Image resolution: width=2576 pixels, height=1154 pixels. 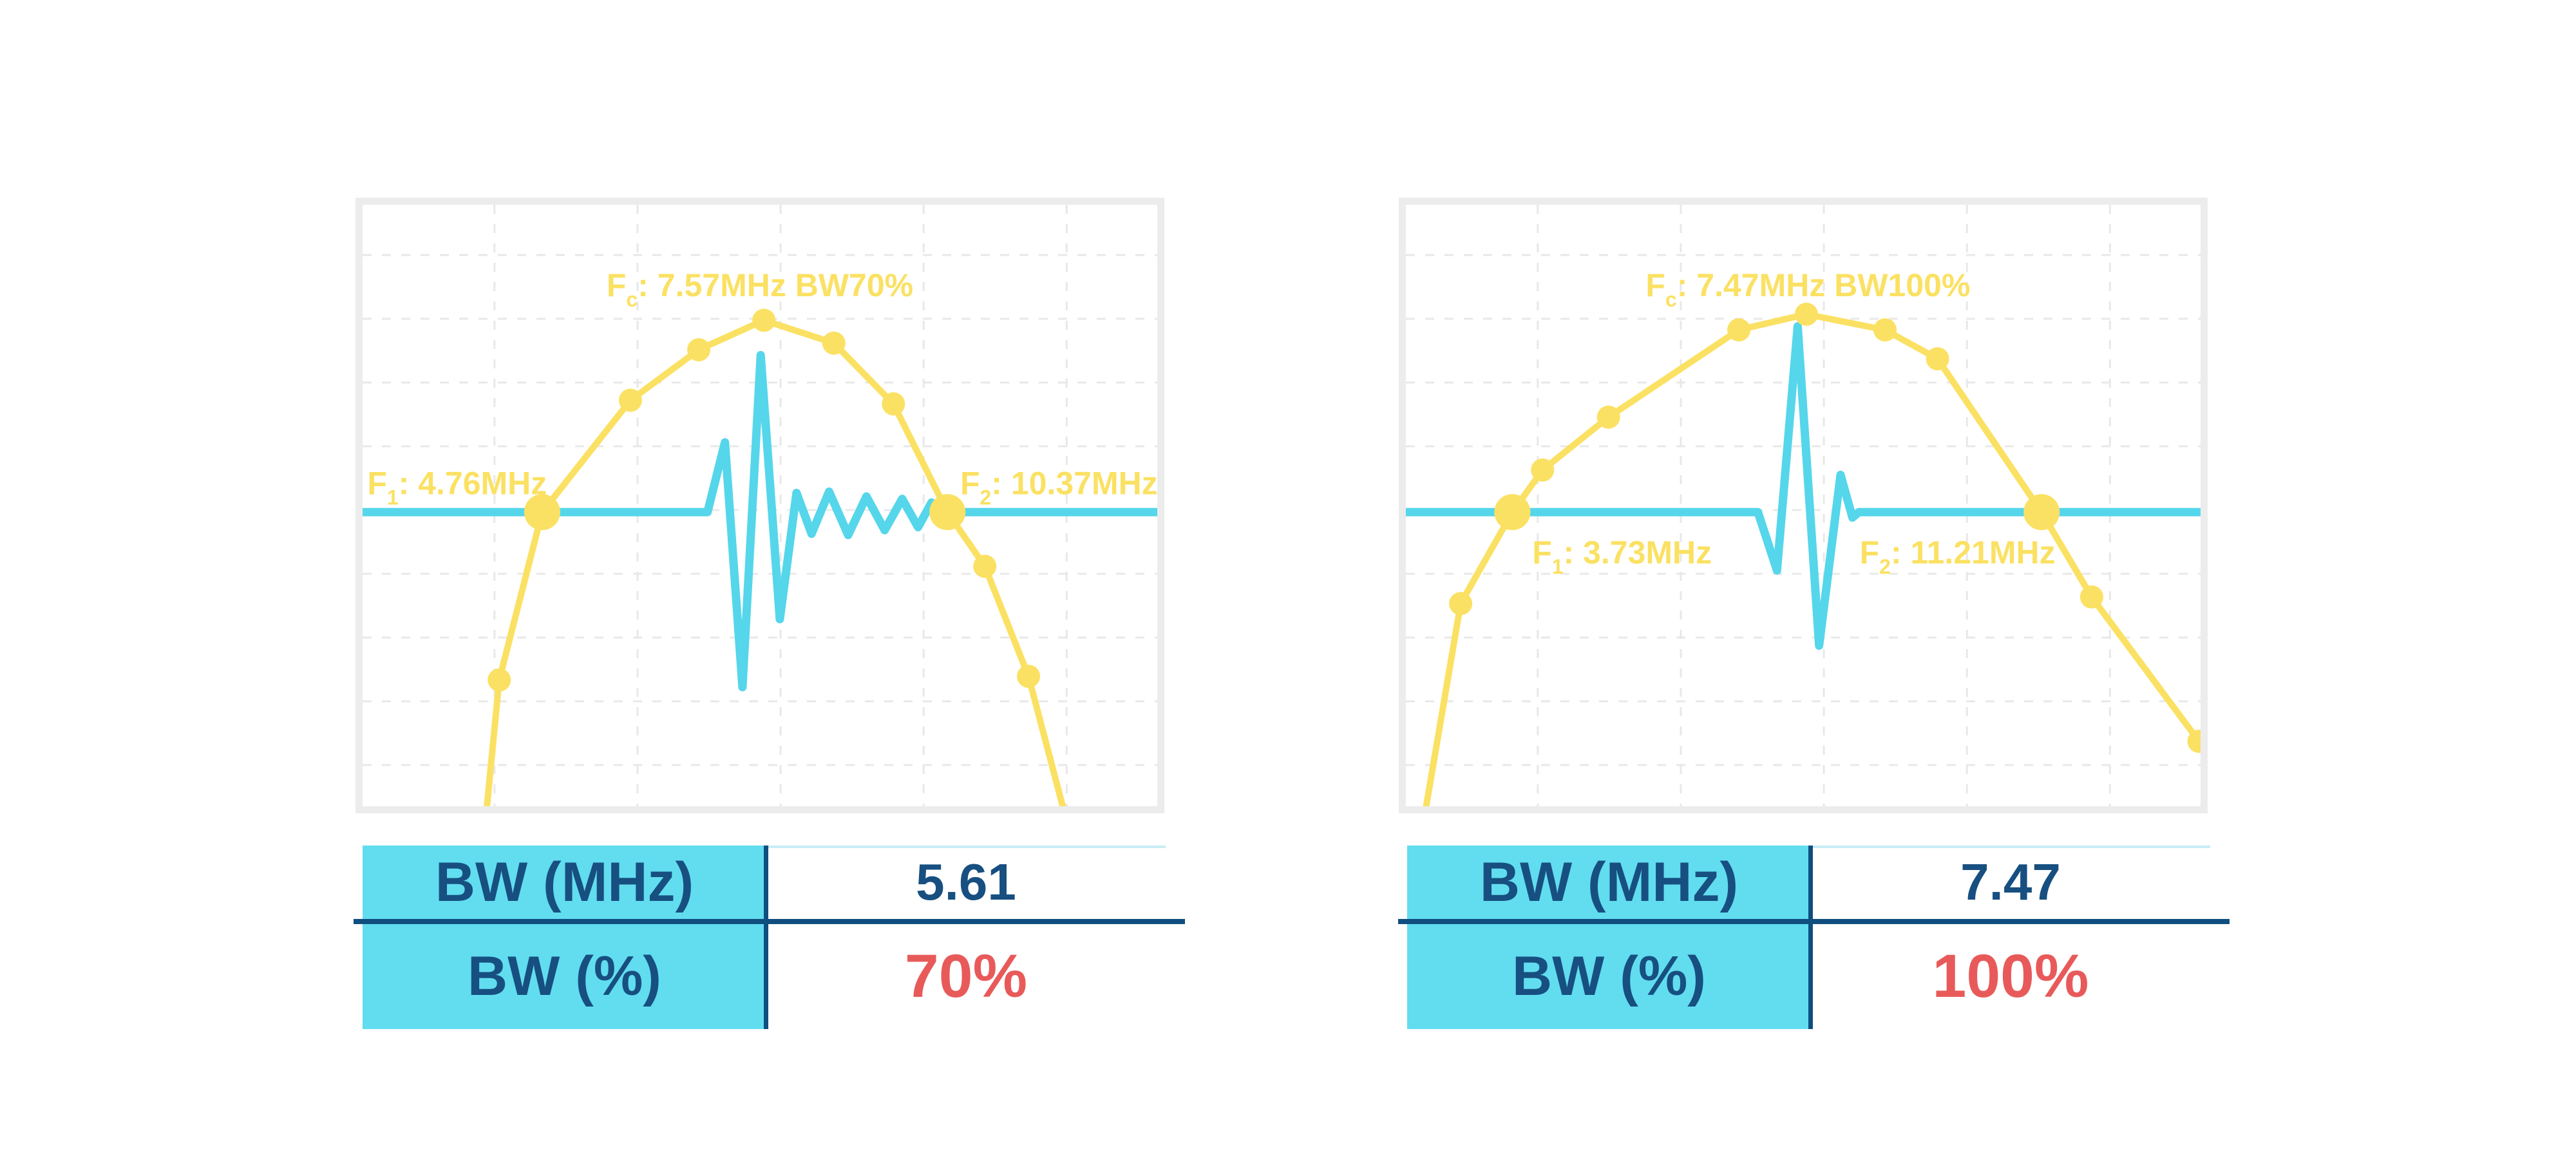 What do you see at coordinates (775, 561) in the screenshot?
I see `frequency-spectrum-line` at bounding box center [775, 561].